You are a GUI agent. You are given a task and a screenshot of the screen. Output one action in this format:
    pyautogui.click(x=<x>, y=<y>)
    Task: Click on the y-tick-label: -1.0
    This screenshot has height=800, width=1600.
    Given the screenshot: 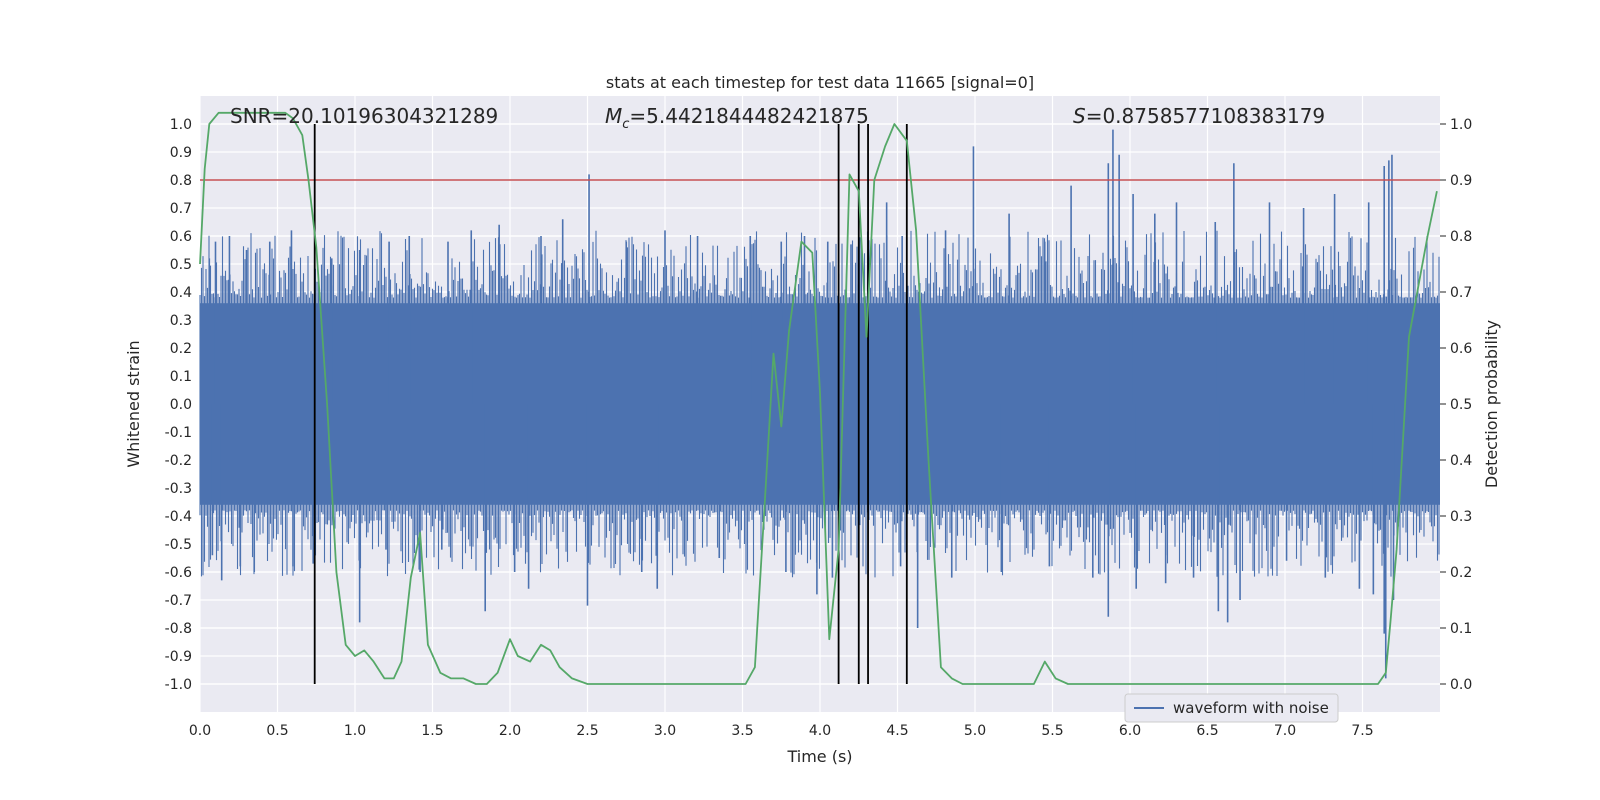 What is the action you would take?
    pyautogui.click(x=178, y=685)
    